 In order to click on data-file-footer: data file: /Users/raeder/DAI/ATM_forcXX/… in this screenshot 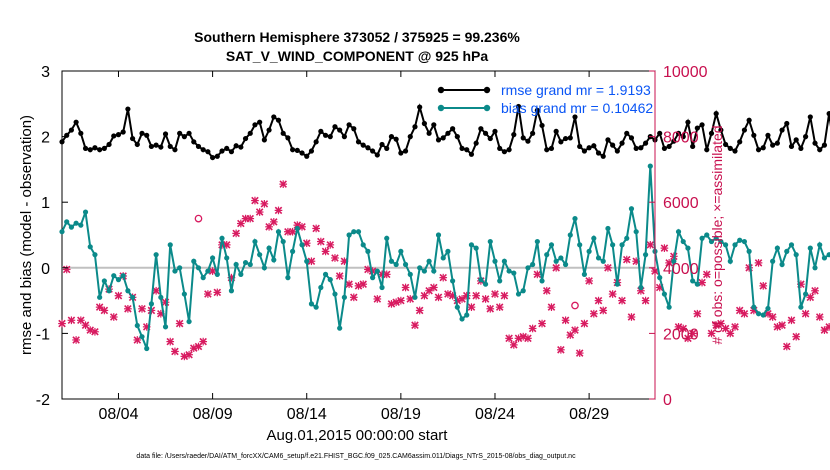, I will do `click(356, 456)`.